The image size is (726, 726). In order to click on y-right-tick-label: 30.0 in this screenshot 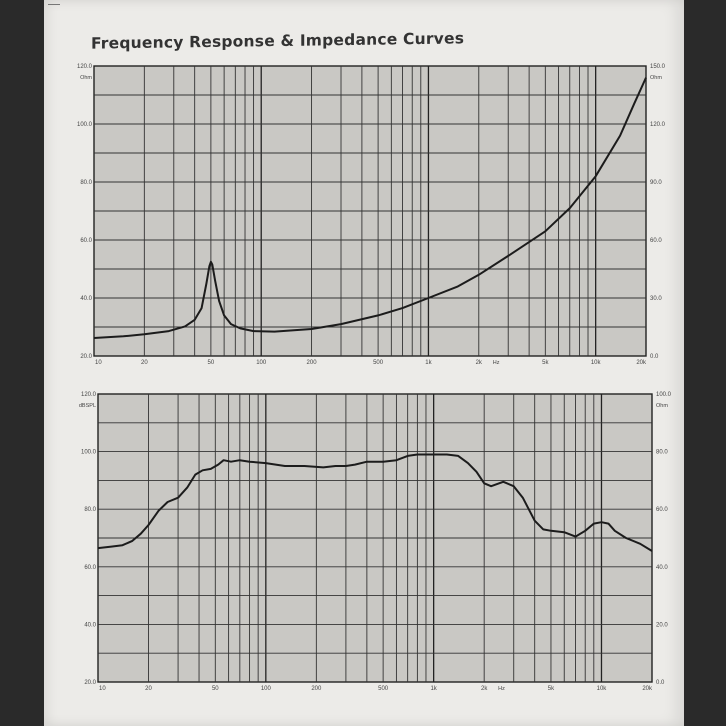, I will do `click(656, 299)`.